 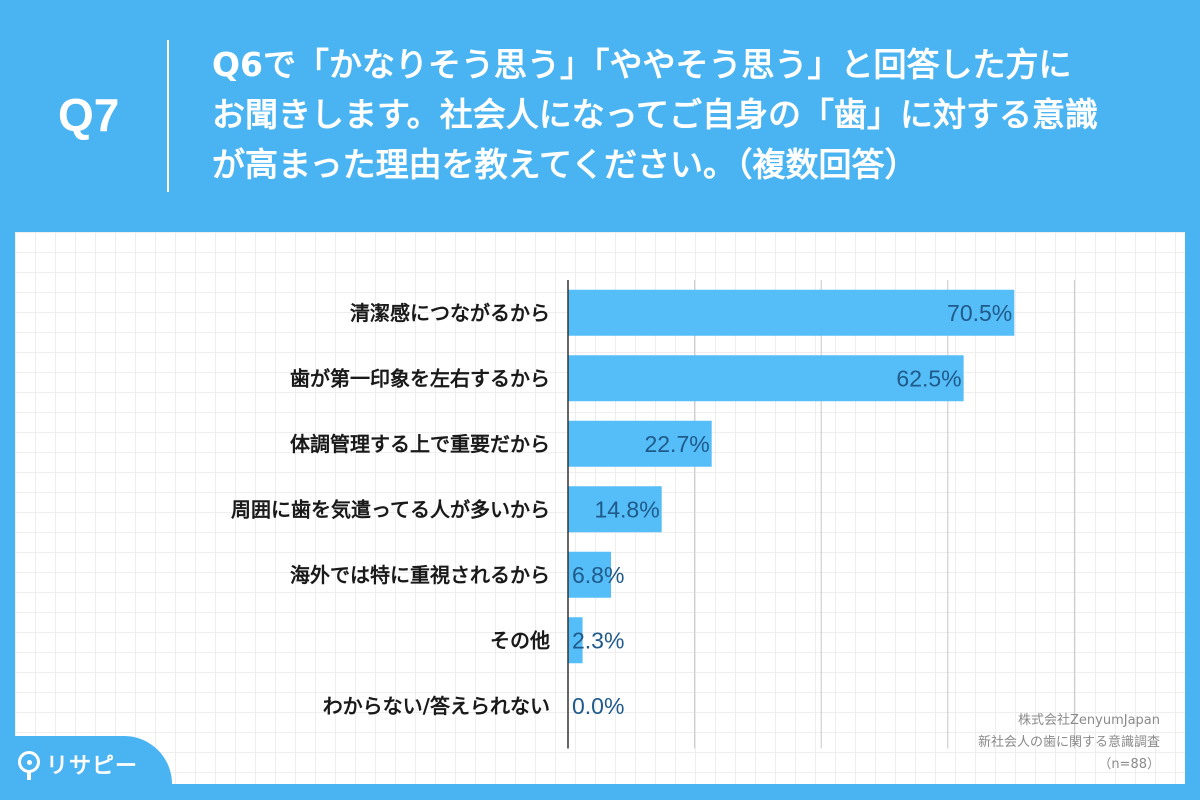 What do you see at coordinates (626, 509) in the screenshot?
I see `value-label: 14.8%` at bounding box center [626, 509].